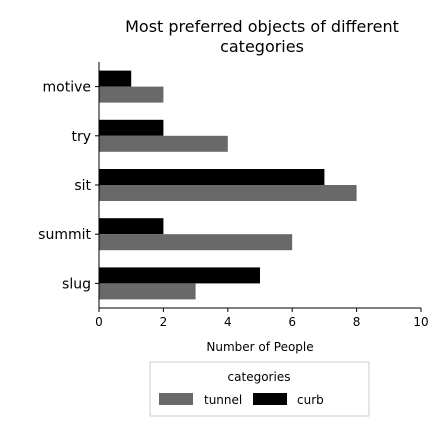 This screenshot has width=448, height=448. What do you see at coordinates (259, 347) in the screenshot?
I see `x-axis-label: Number of People` at bounding box center [259, 347].